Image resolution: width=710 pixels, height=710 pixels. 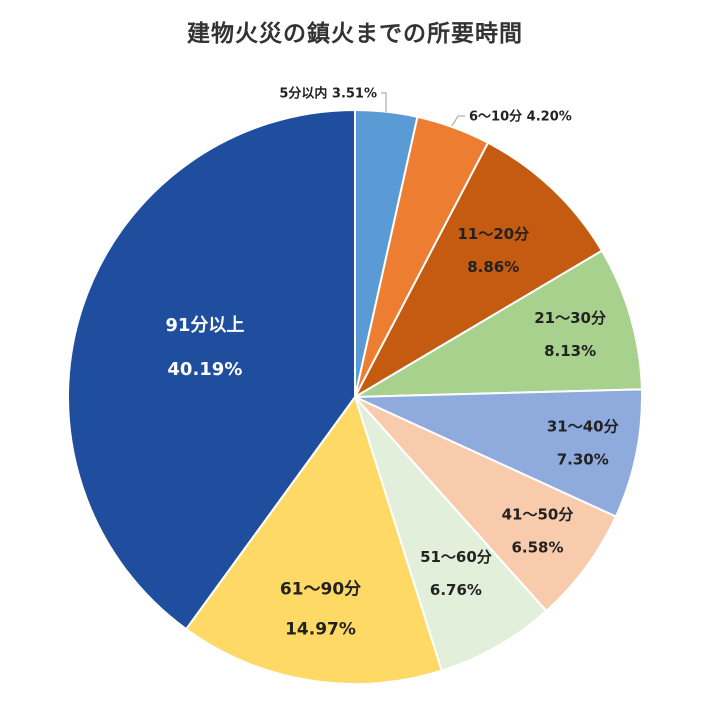 What do you see at coordinates (204, 325) in the screenshot?
I see `slice-category-label: 91分以上` at bounding box center [204, 325].